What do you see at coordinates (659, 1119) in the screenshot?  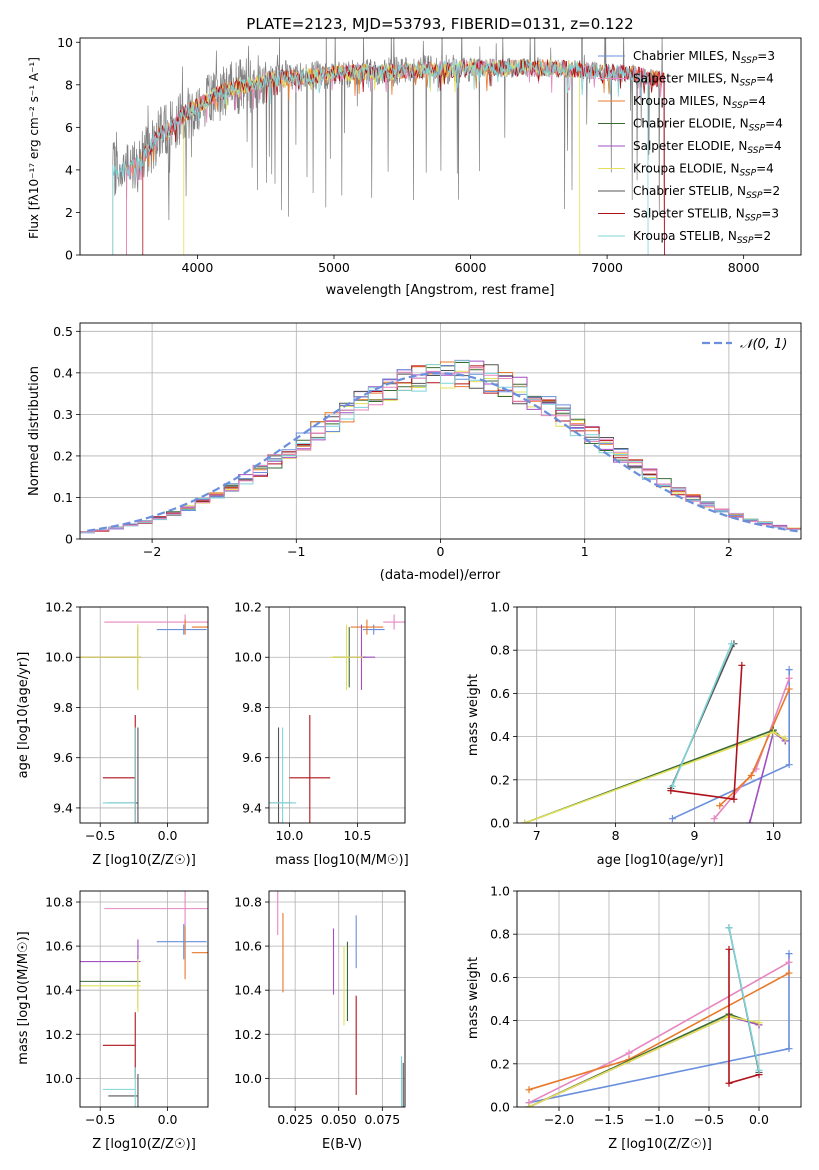 I see `x-tick-label: −1.0` at bounding box center [659, 1119].